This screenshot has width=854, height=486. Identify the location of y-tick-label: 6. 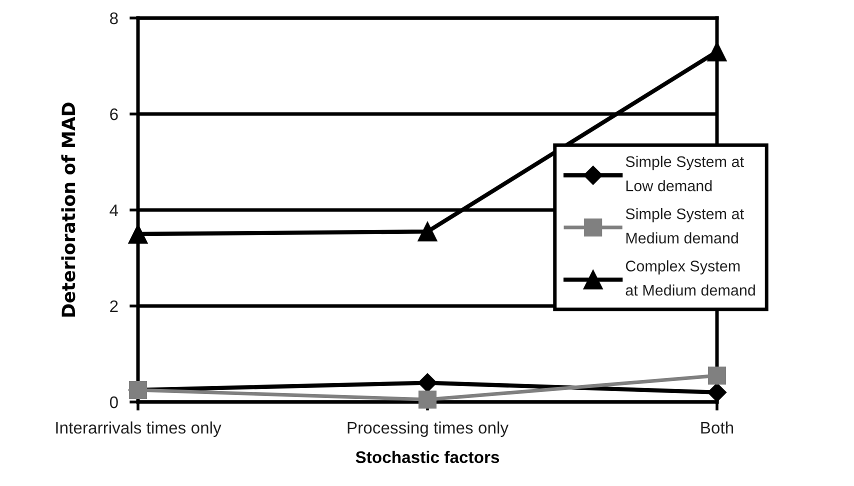
(114, 114).